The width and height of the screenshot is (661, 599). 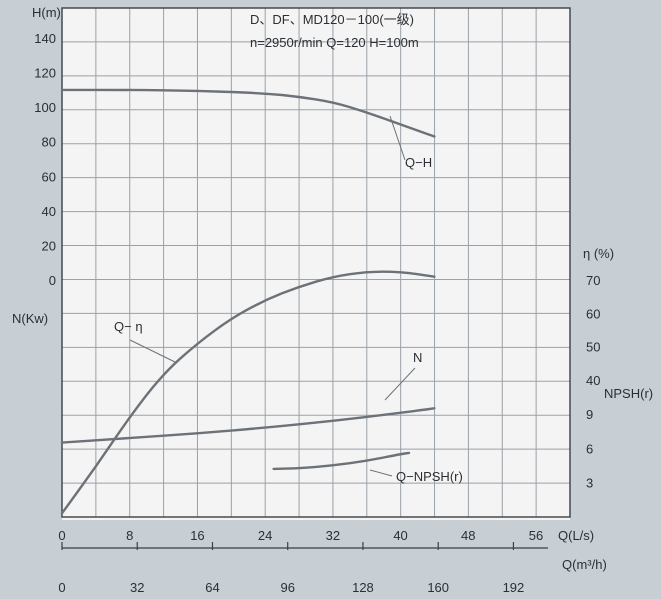 I want to click on x-tick-label: 56, so click(x=536, y=535).